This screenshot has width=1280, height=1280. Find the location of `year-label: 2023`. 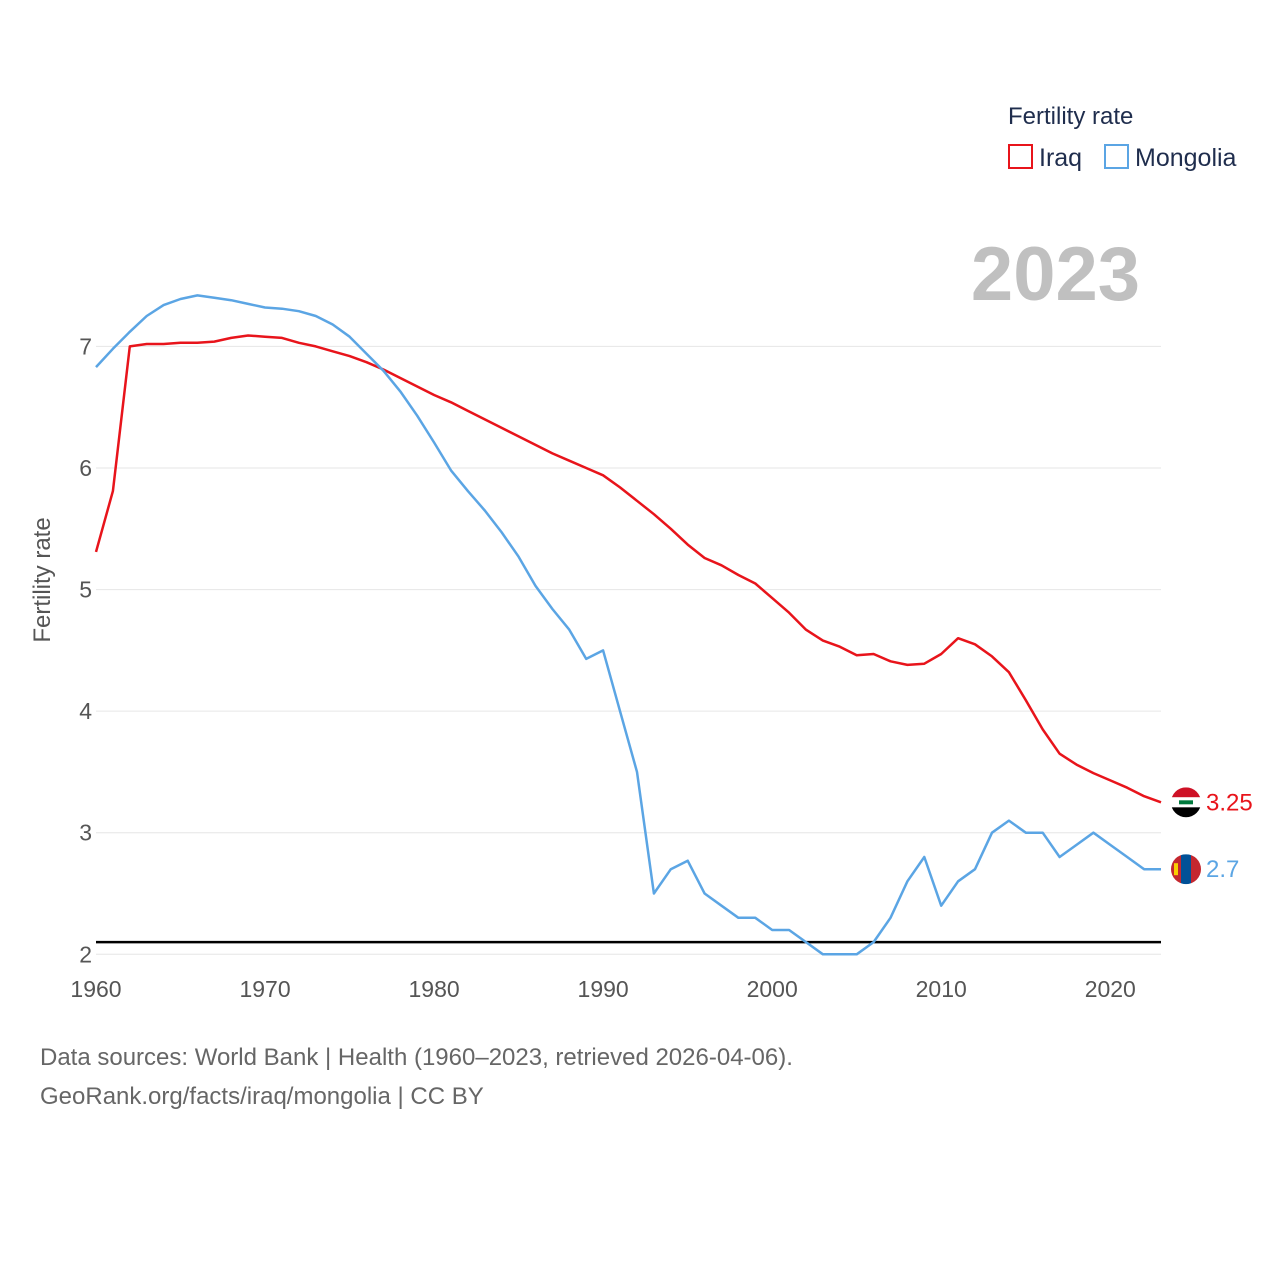

year-label: 2023 is located at coordinates (1055, 274).